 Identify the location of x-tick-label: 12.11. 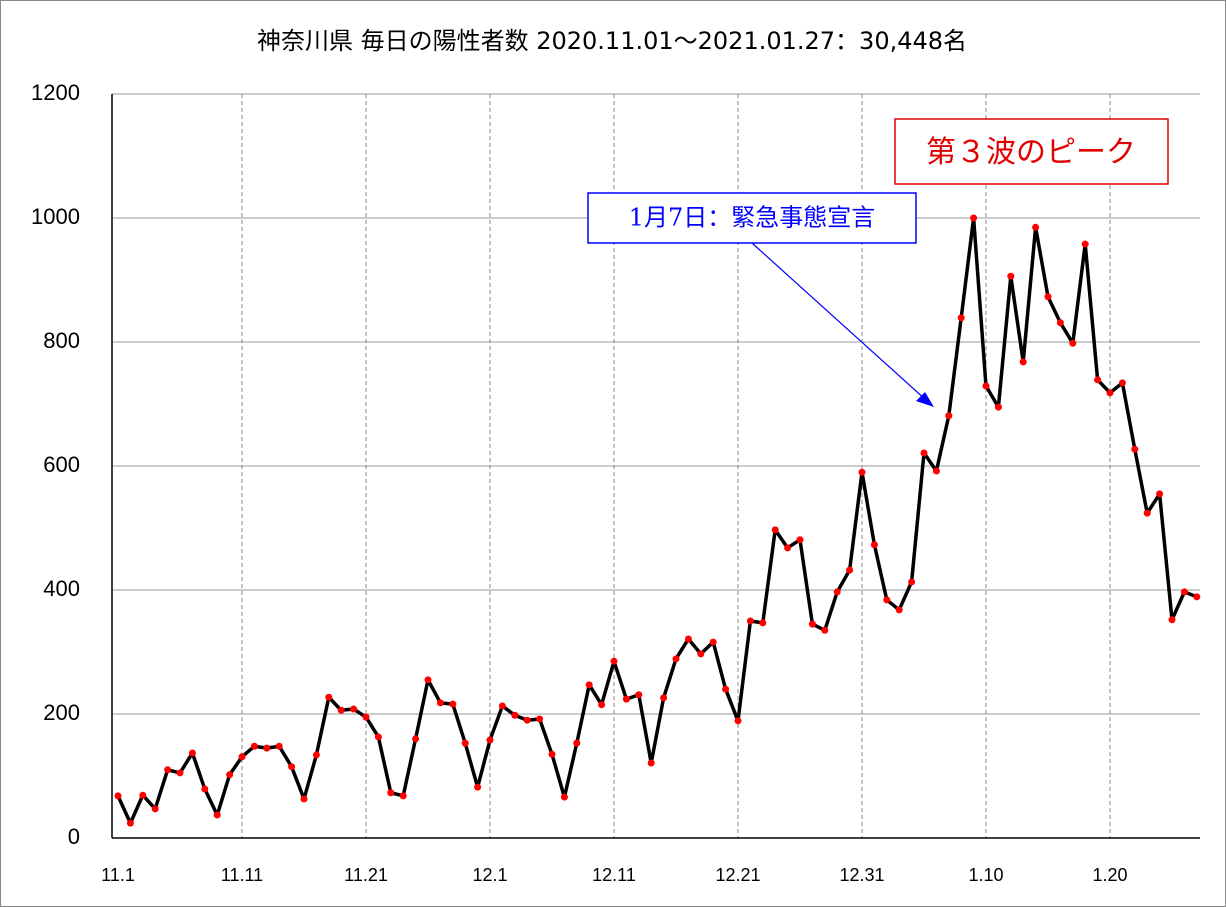
(614, 875).